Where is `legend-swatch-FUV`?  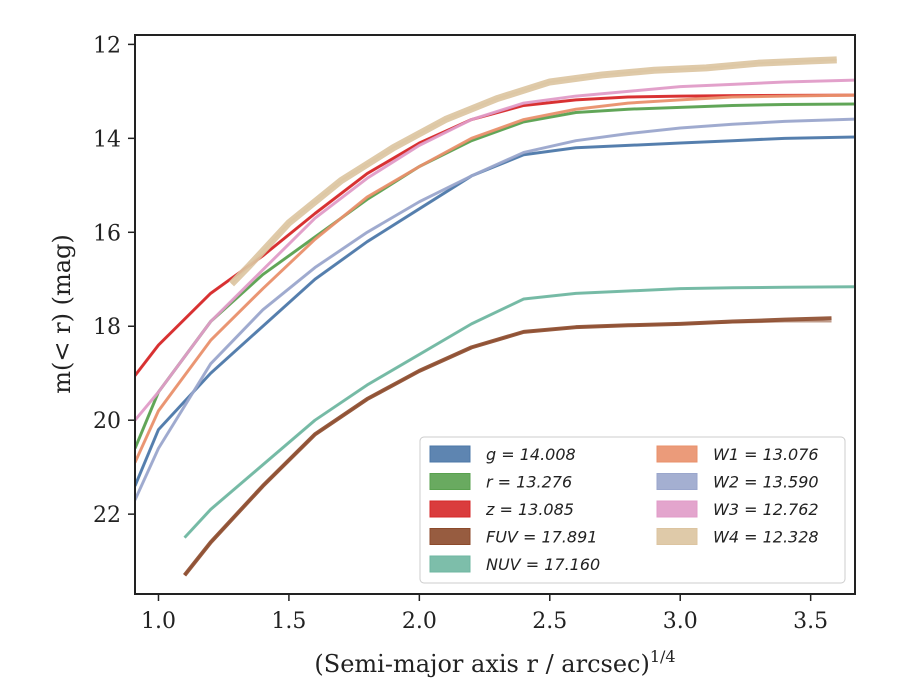
legend-swatch-FUV is located at coordinates (450, 536).